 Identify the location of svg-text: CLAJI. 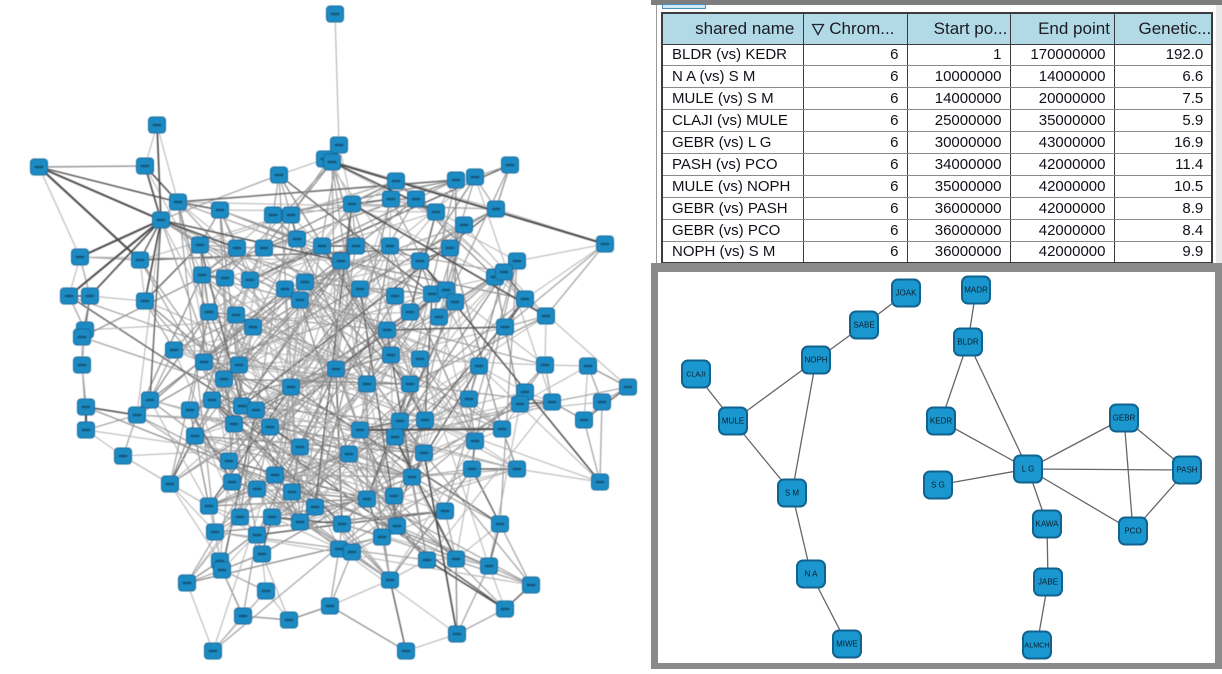
(696, 374).